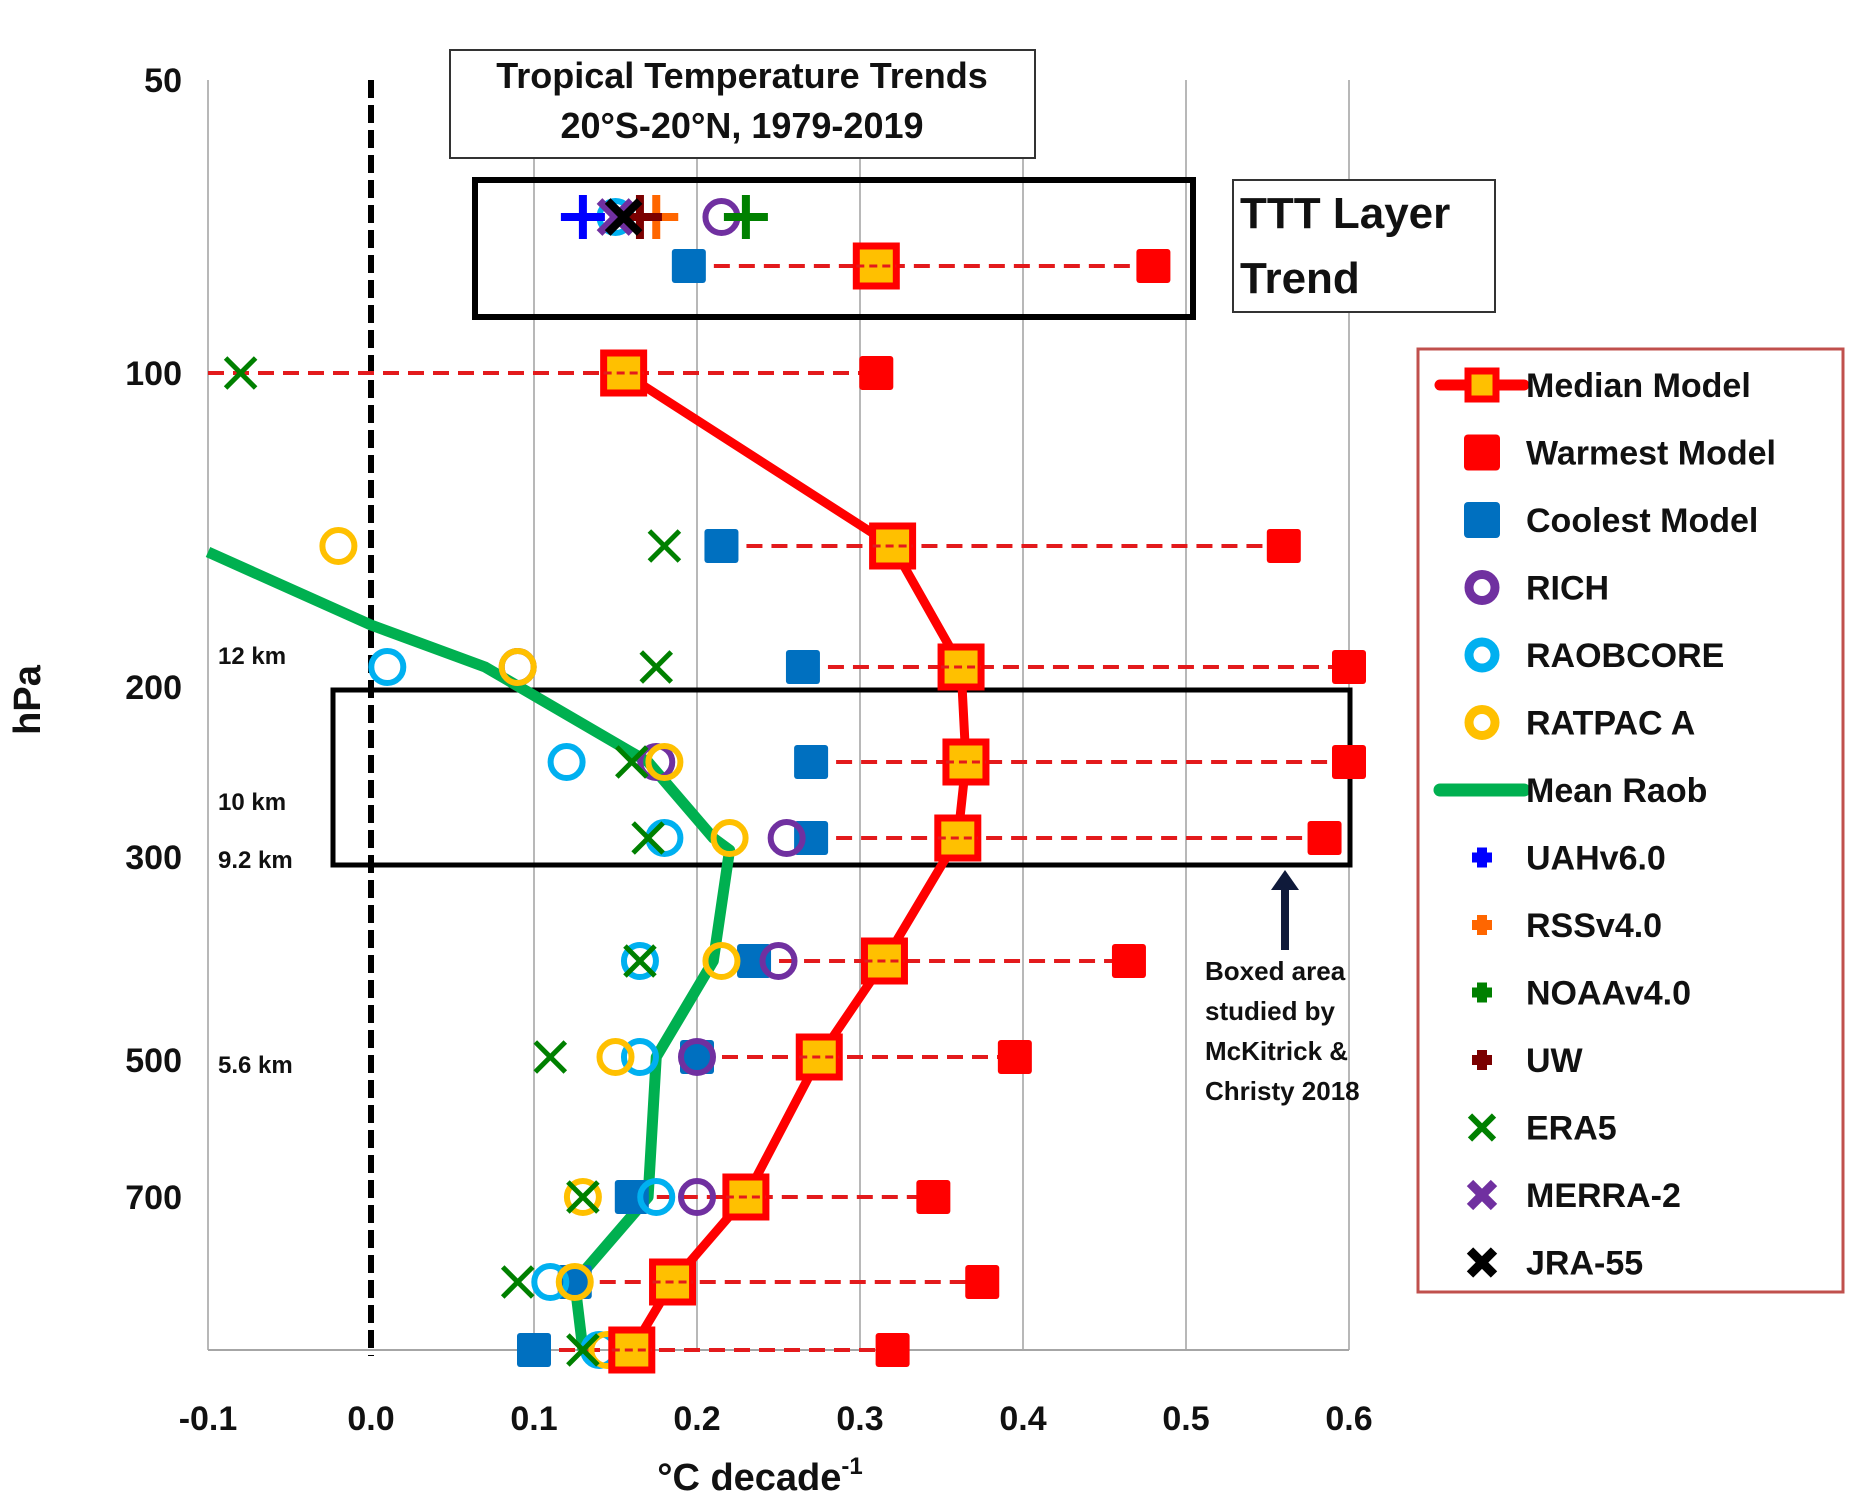 The width and height of the screenshot is (1854, 1500). What do you see at coordinates (1348, 1419) in the screenshot?
I see `x-tick-label: 0.6` at bounding box center [1348, 1419].